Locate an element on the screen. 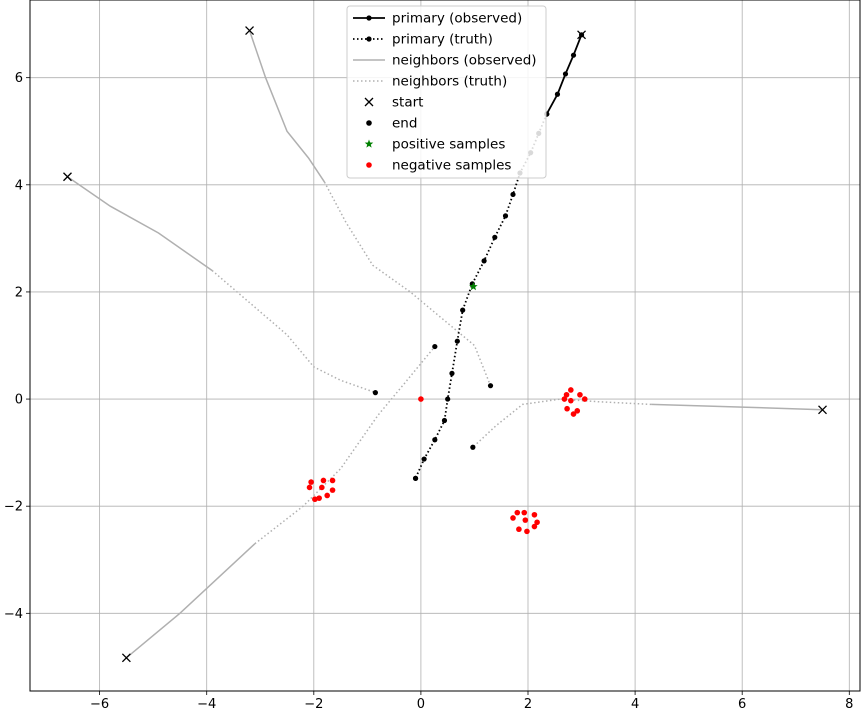  x-tick-label: −6 is located at coordinates (99, 704).